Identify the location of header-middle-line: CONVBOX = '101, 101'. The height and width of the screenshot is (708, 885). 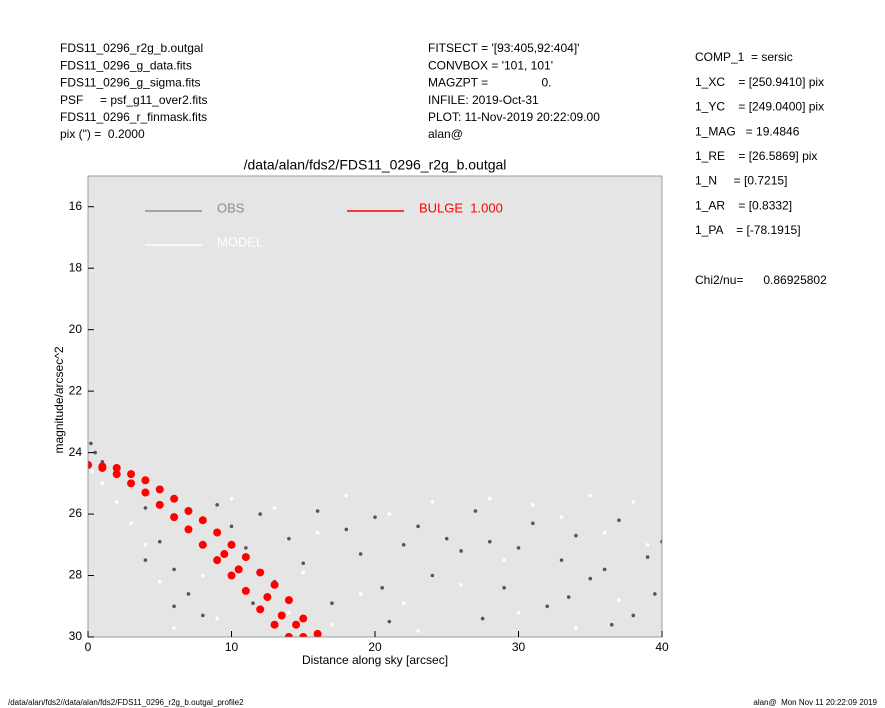
(490, 65).